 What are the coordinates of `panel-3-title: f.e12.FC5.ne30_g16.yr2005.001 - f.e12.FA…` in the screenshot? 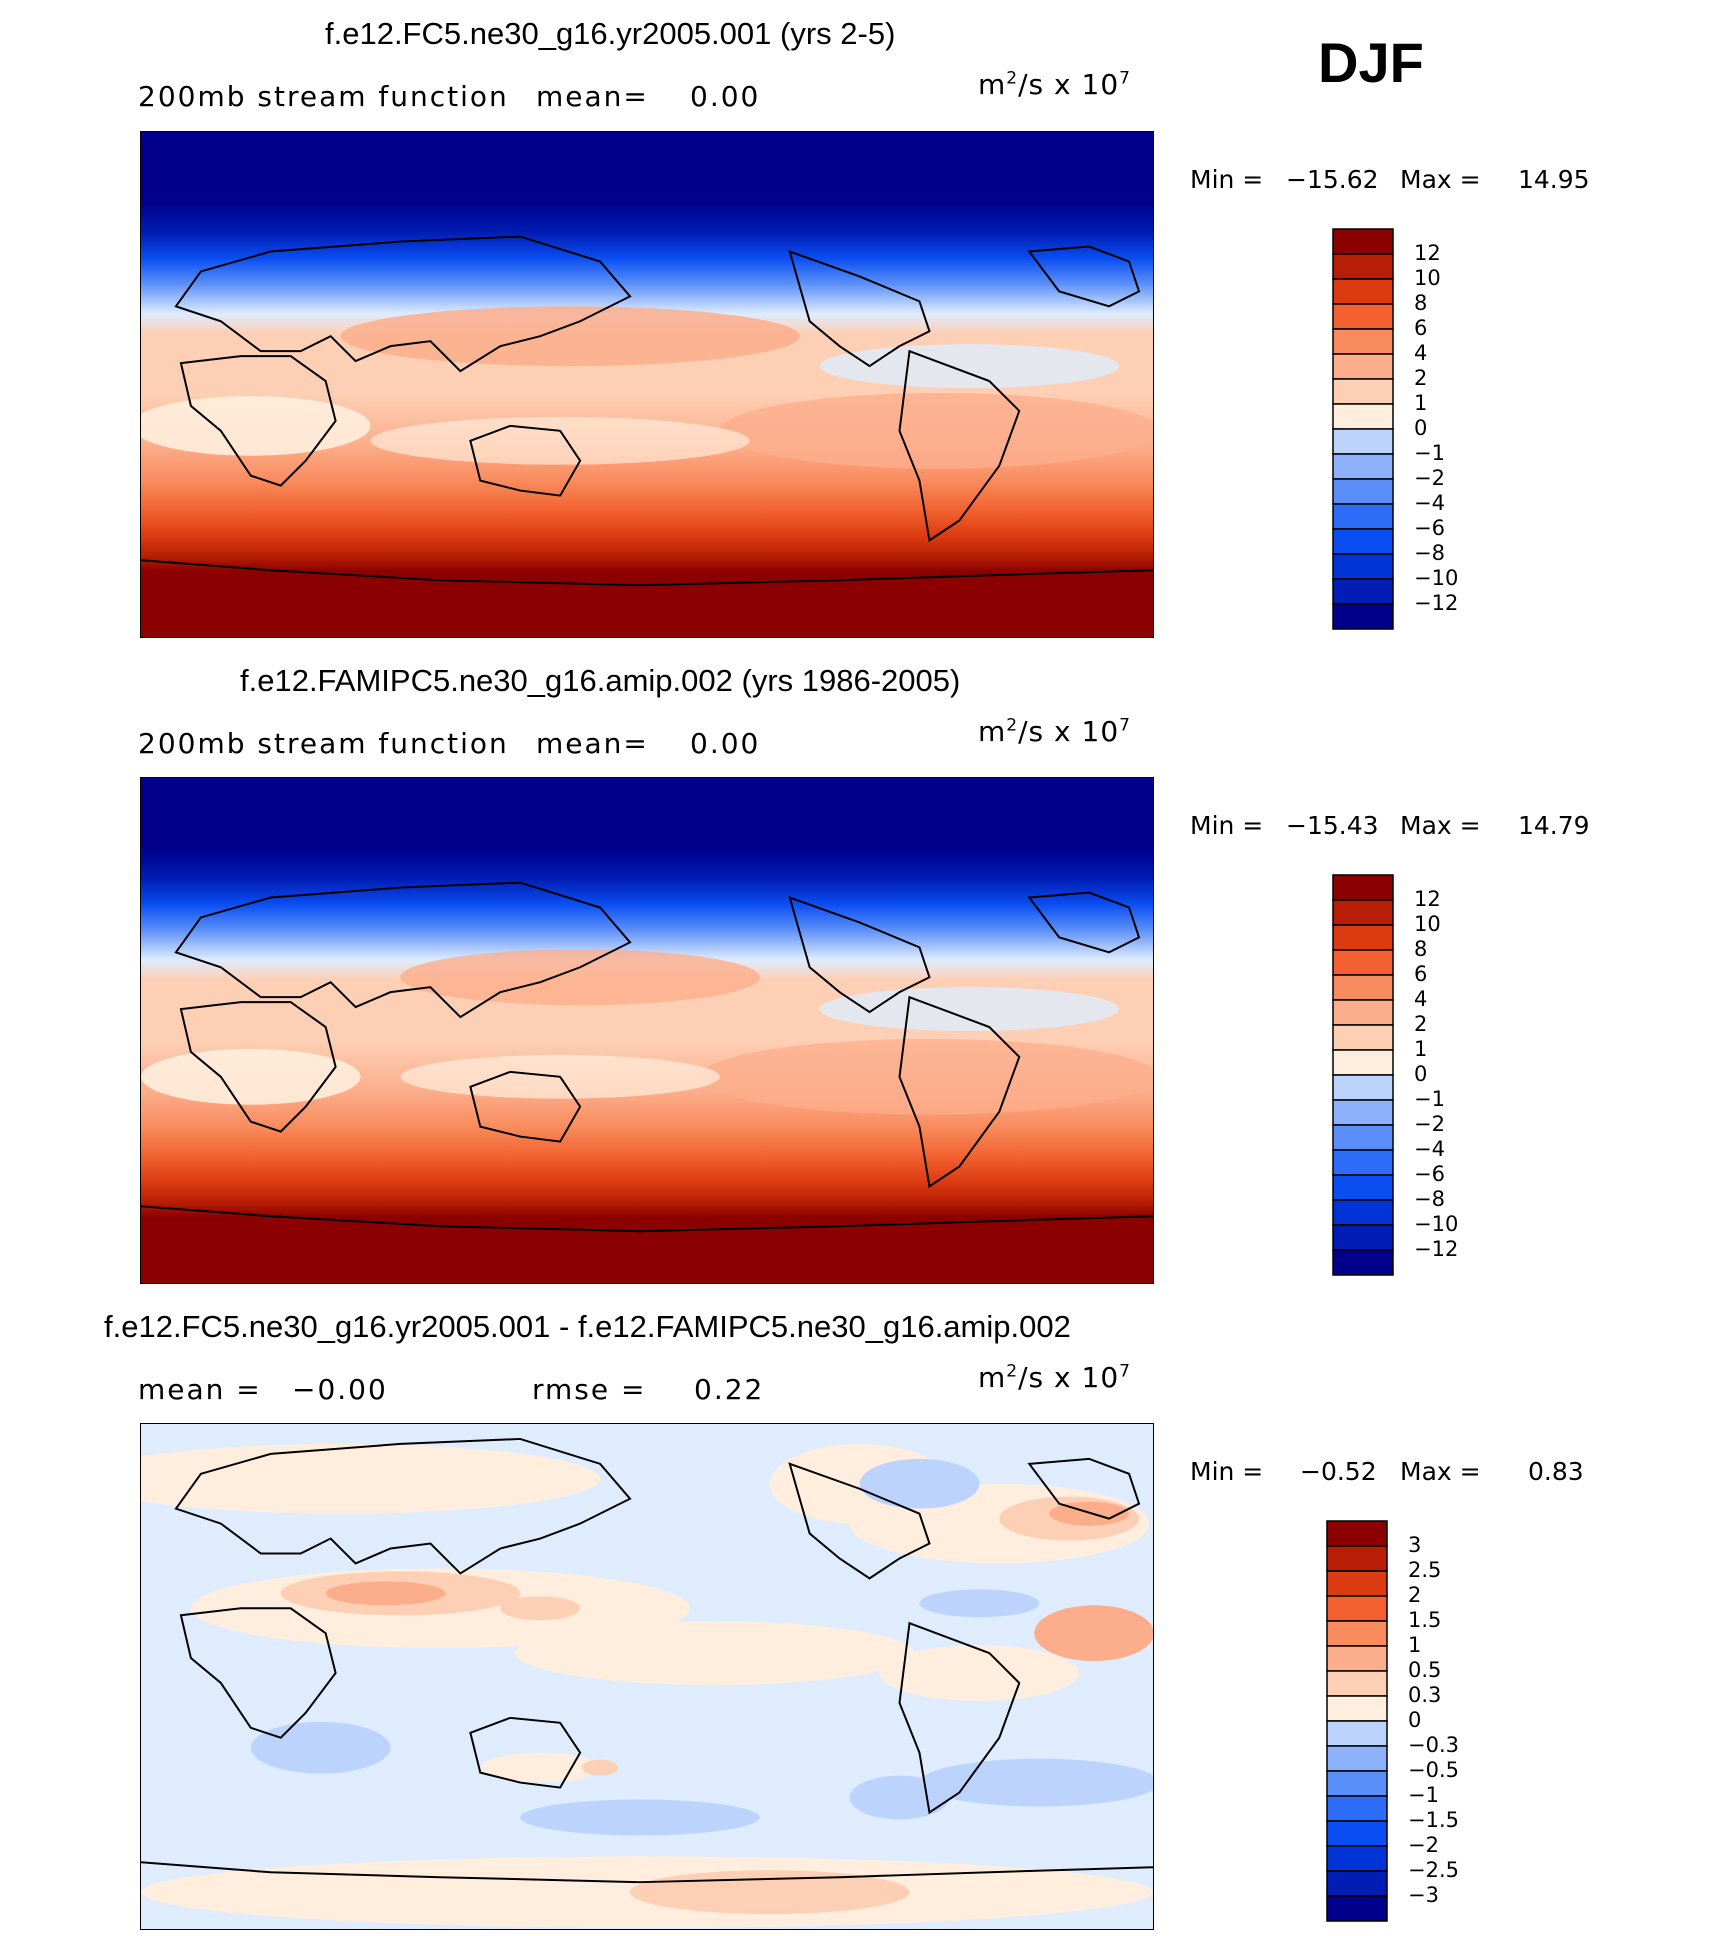 It's located at (587, 1326).